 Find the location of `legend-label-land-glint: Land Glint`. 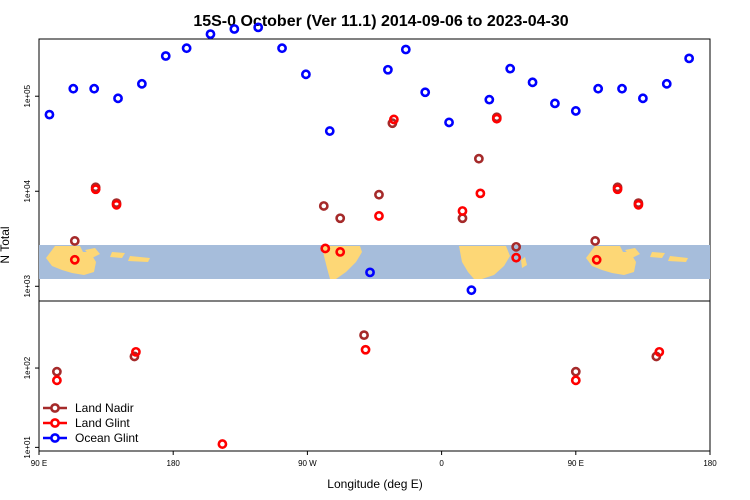

legend-label-land-glint: Land Glint is located at coordinates (102, 423).